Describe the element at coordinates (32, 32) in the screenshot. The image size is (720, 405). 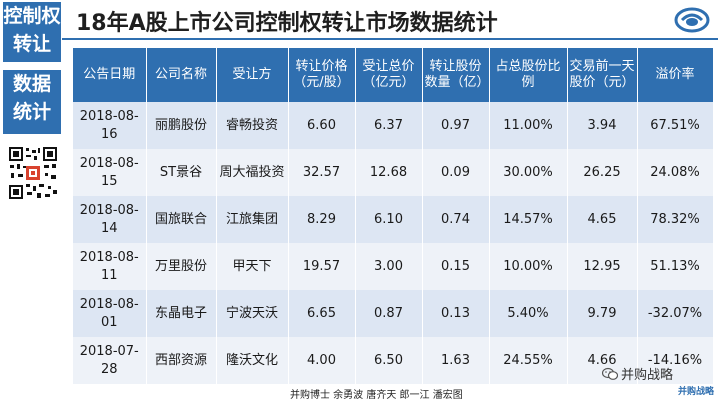
I see `side-tag-control-transfer: 控制权 转让` at that location.